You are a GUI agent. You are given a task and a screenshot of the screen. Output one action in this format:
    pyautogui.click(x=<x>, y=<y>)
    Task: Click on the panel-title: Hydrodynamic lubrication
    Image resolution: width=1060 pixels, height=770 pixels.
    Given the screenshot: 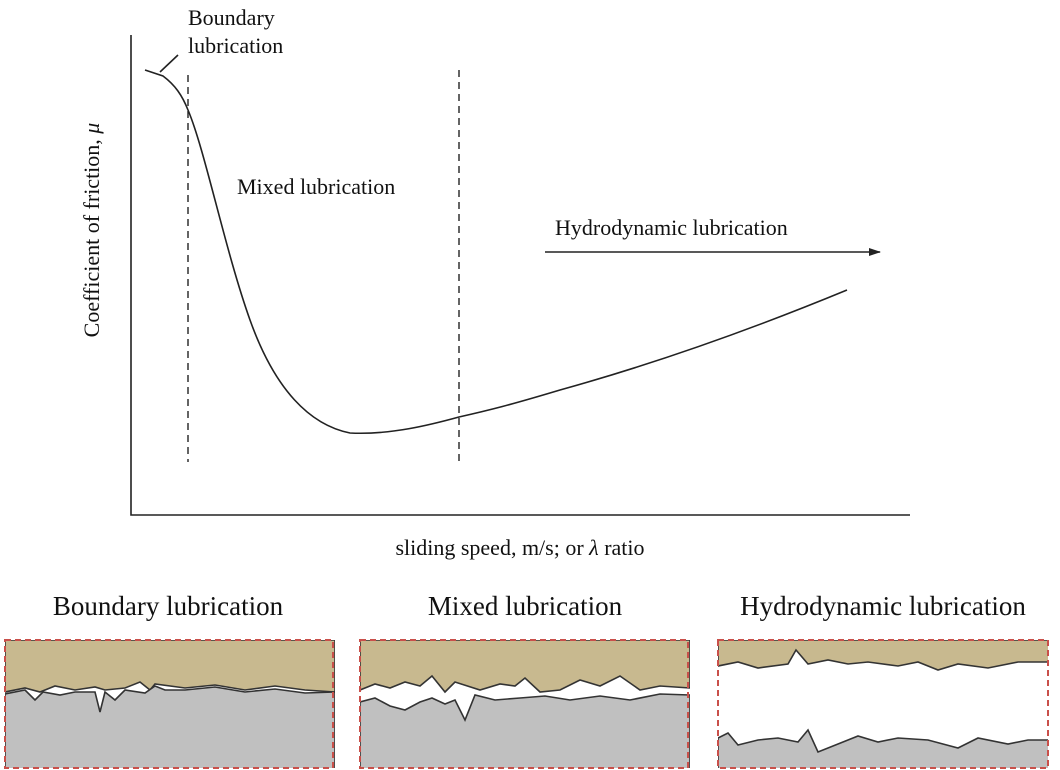 What is the action you would take?
    pyautogui.click(x=883, y=606)
    